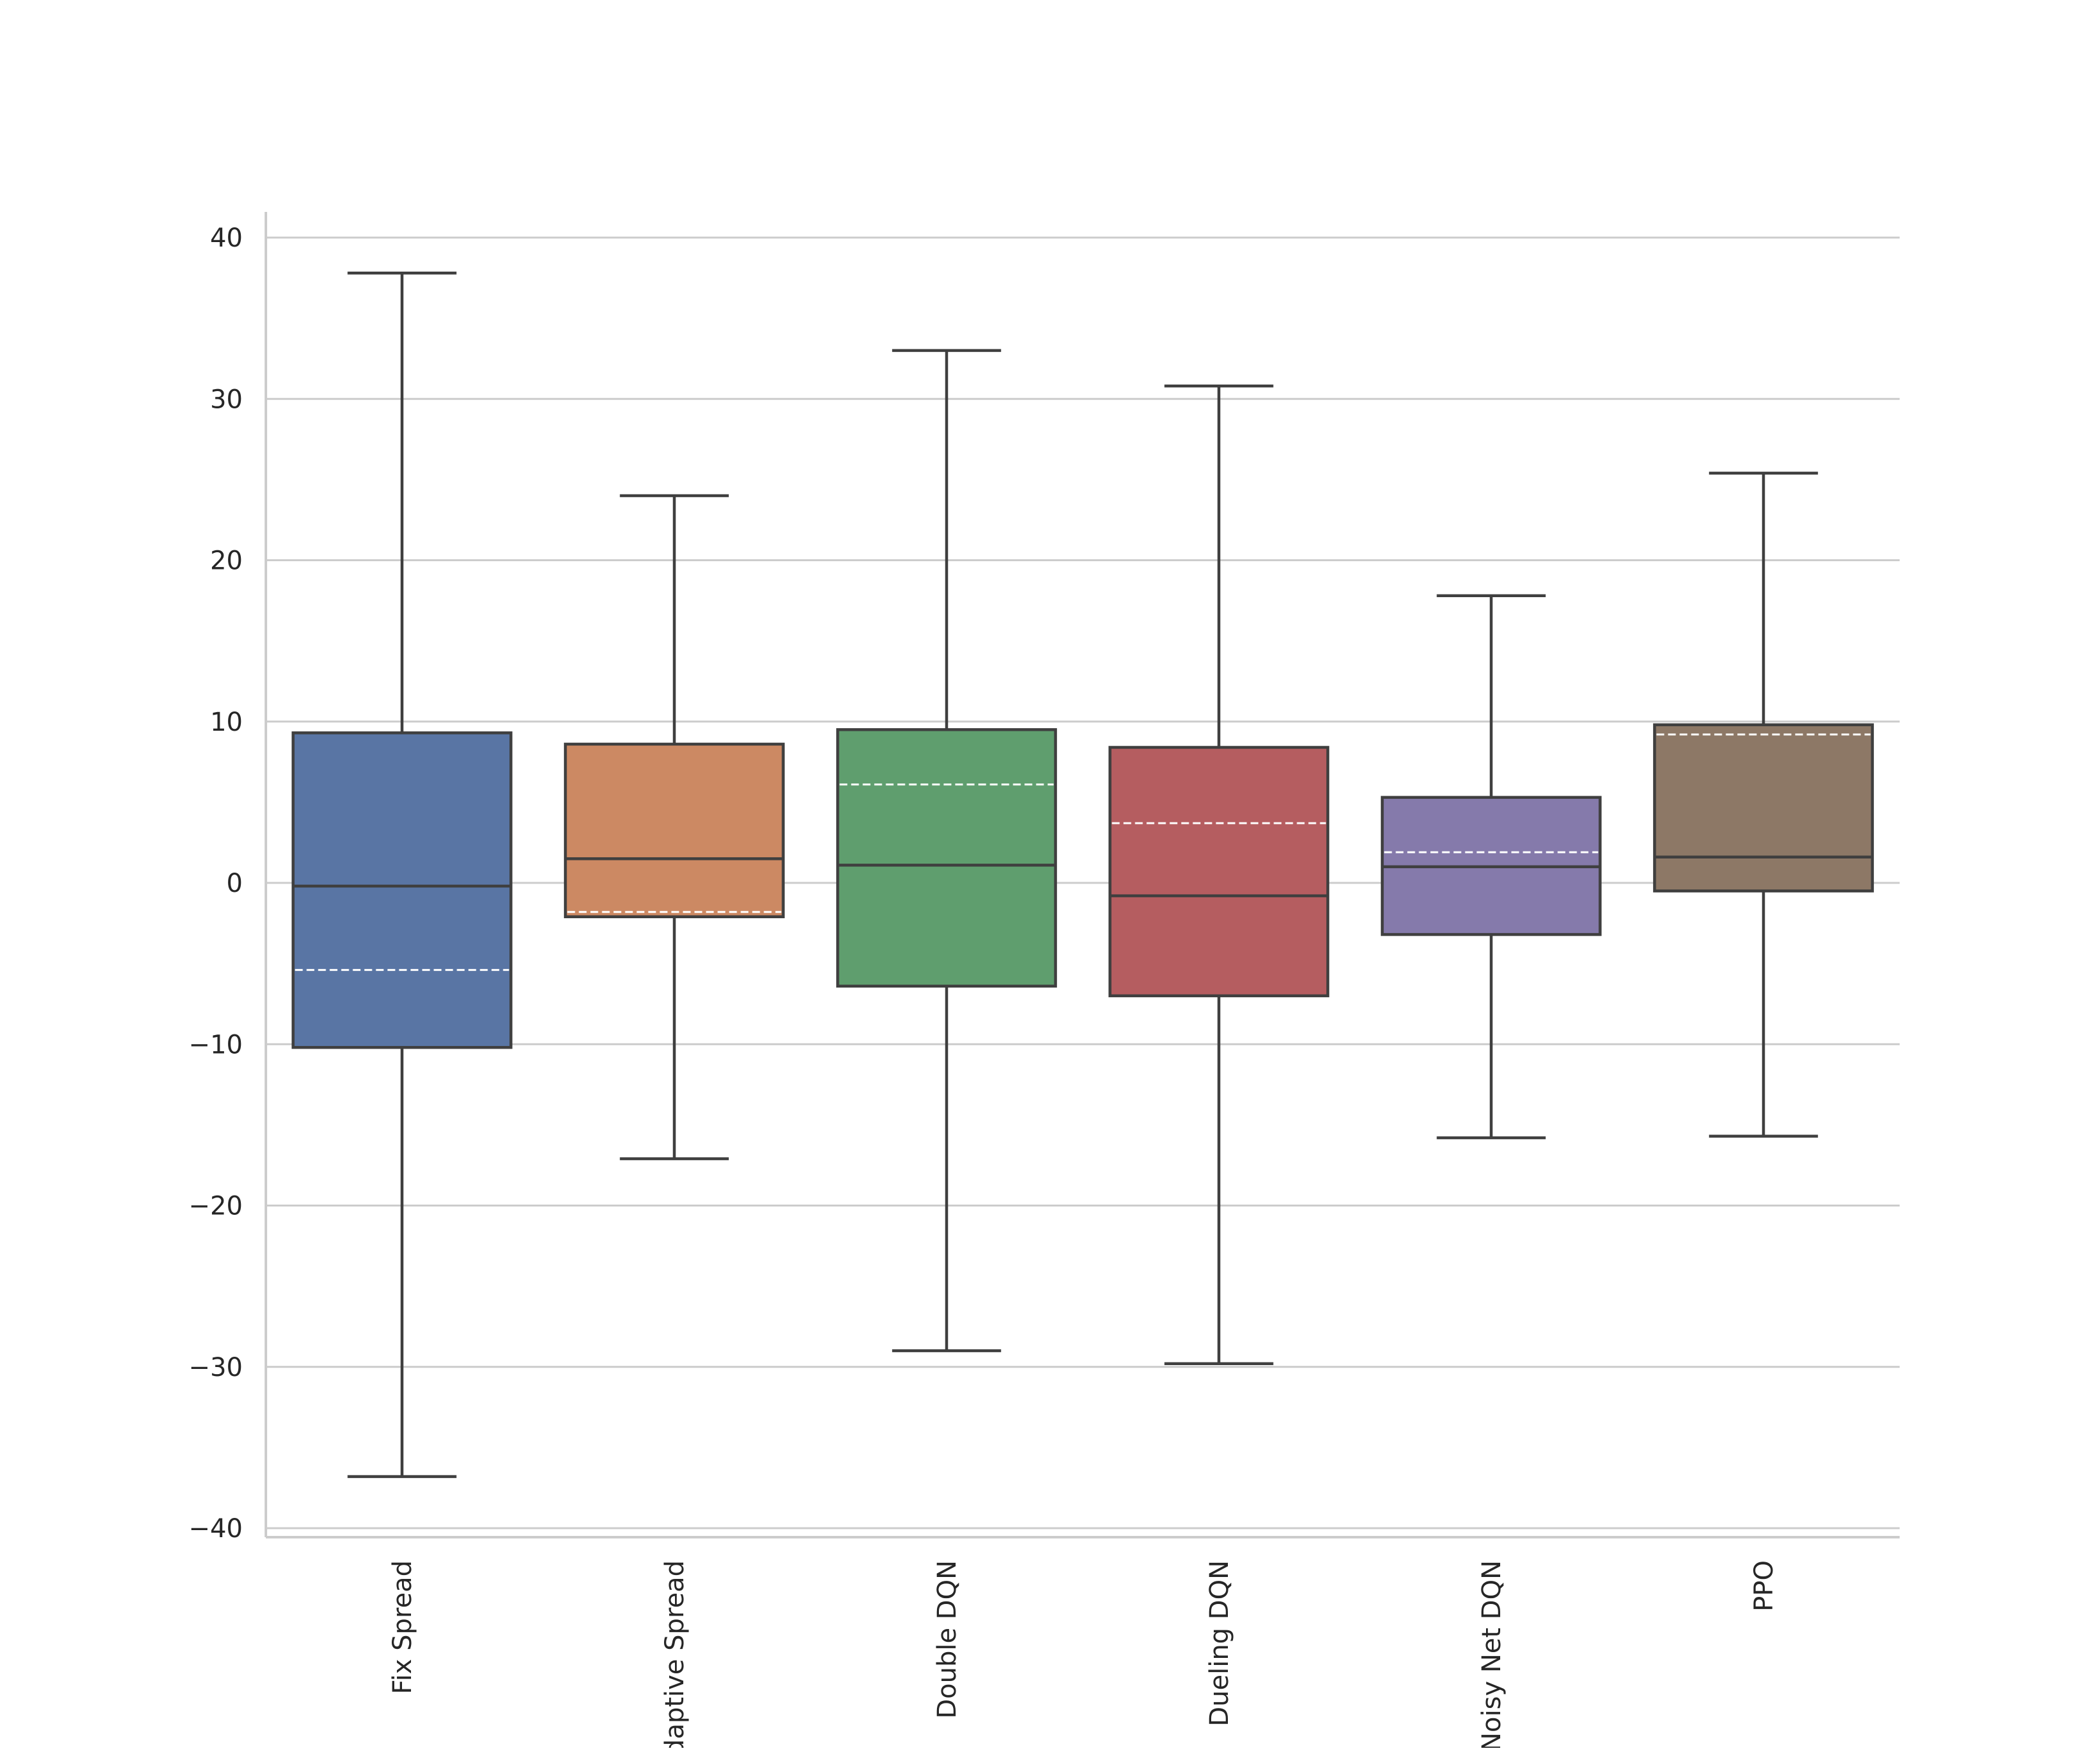  I want to click on y-tick-label: −20, so click(216, 1206).